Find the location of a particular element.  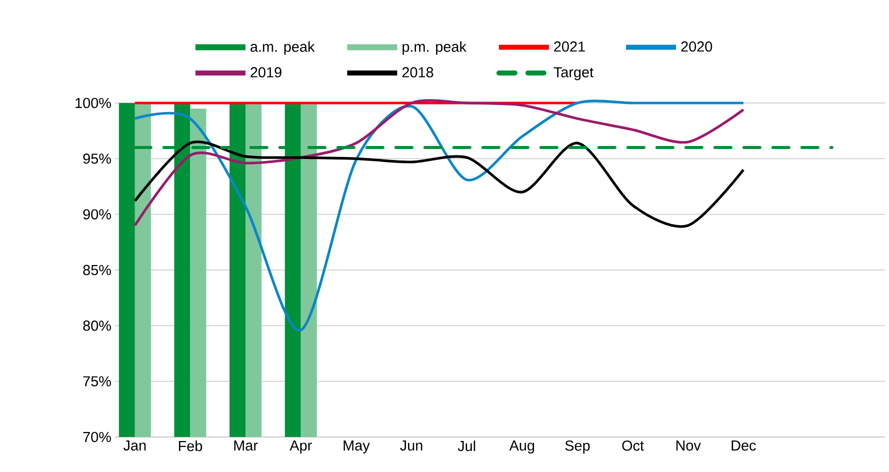

y-tick-label: 90% is located at coordinates (97, 214).